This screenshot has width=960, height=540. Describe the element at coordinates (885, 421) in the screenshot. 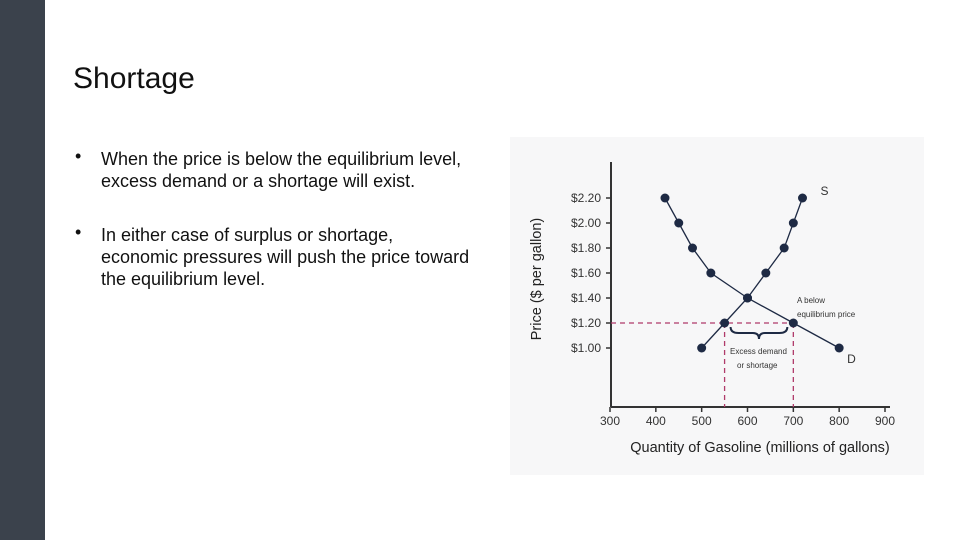

I see `x-tick-label: 900` at that location.